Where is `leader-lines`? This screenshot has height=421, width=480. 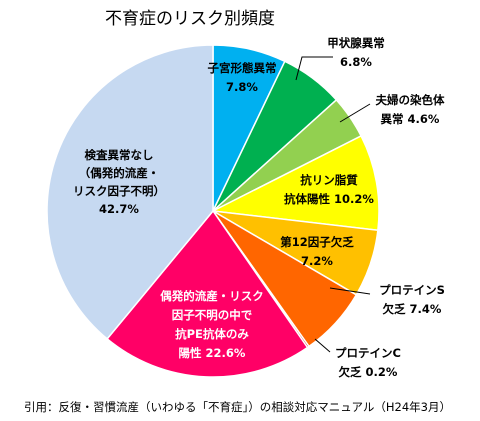 leader-lines is located at coordinates (333, 204).